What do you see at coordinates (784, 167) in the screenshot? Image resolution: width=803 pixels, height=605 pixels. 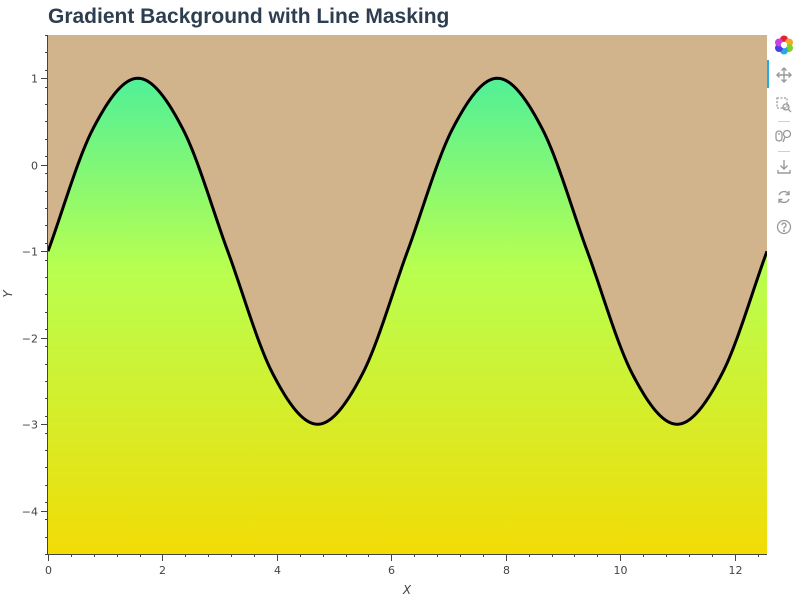 I see `save-tool-icon` at bounding box center [784, 167].